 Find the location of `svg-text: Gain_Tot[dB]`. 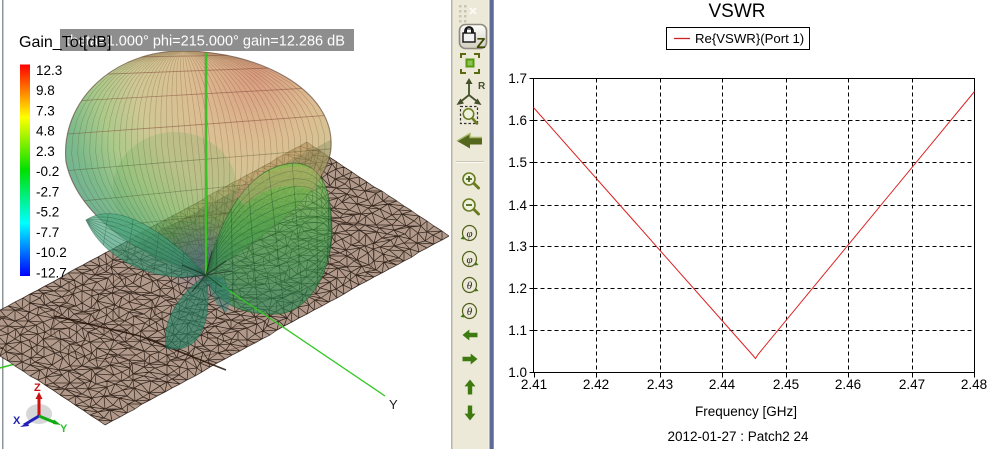

svg-text: Gain_Tot[dB] is located at coordinates (65, 42).